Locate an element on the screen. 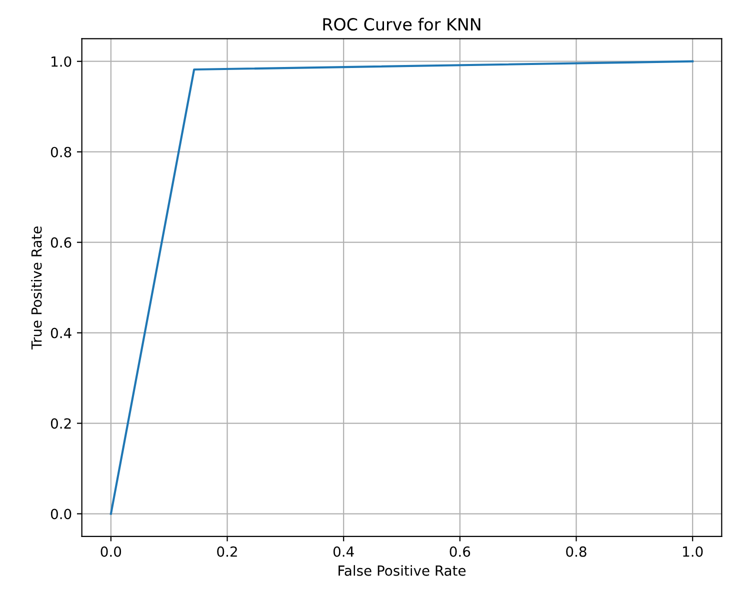 This screenshot has width=744, height=596. y-tick-label: 0.0 is located at coordinates (61, 514).